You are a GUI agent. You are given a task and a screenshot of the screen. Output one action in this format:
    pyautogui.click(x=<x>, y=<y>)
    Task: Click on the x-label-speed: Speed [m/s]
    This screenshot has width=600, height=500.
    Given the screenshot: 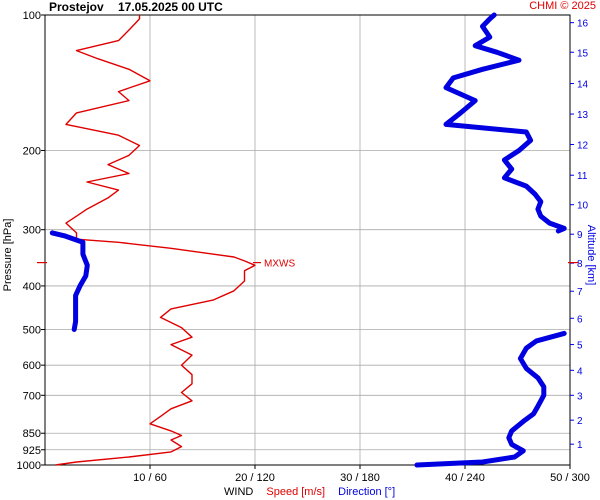 What is the action you would take?
    pyautogui.click(x=295, y=492)
    